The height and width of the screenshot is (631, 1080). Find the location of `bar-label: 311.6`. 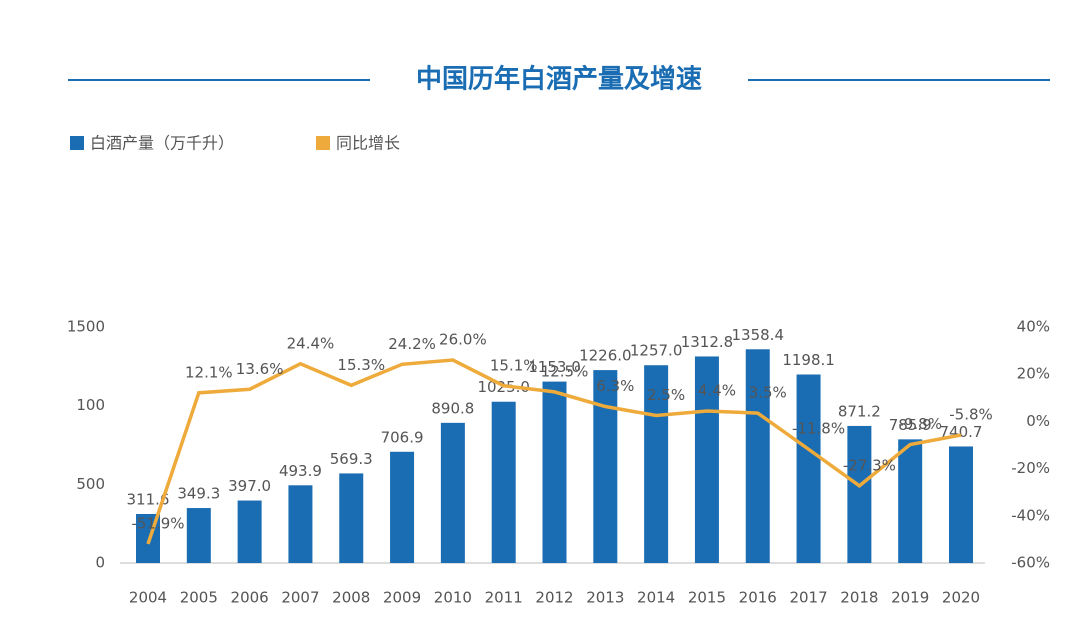

bar-label: 311.6 is located at coordinates (148, 499).